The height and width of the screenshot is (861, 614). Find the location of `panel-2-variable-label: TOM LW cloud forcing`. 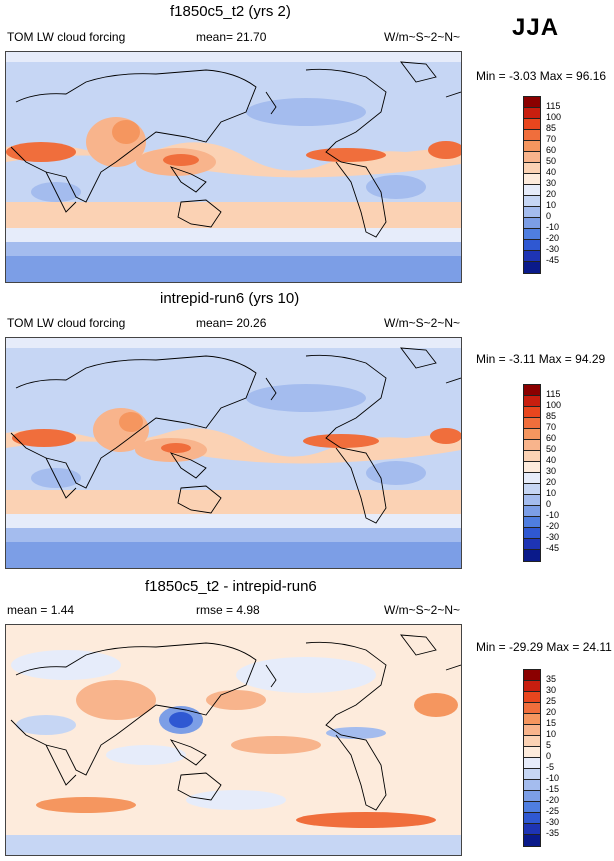

panel-2-variable-label: TOM LW cloud forcing is located at coordinates (66, 323).